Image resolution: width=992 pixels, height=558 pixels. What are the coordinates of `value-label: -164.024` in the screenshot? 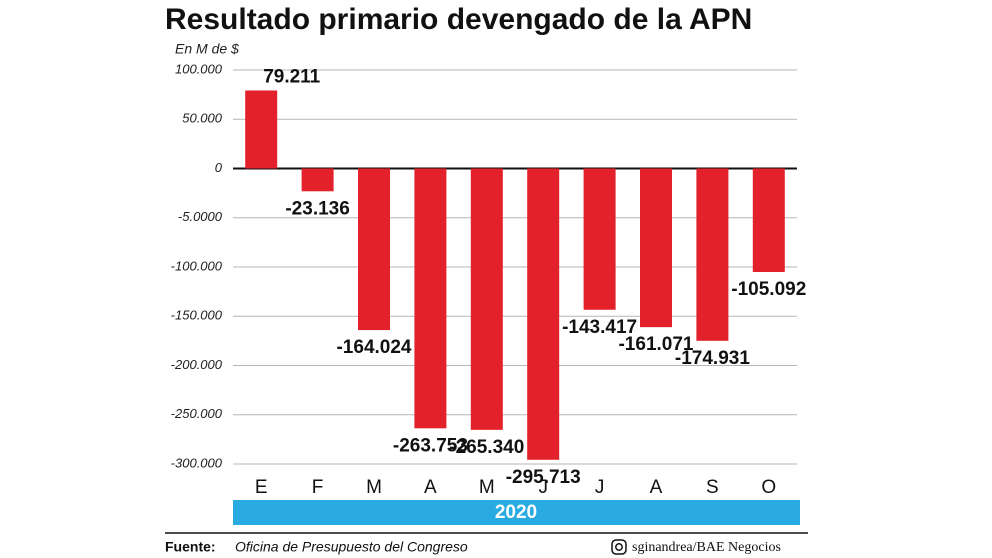 It's located at (373, 347).